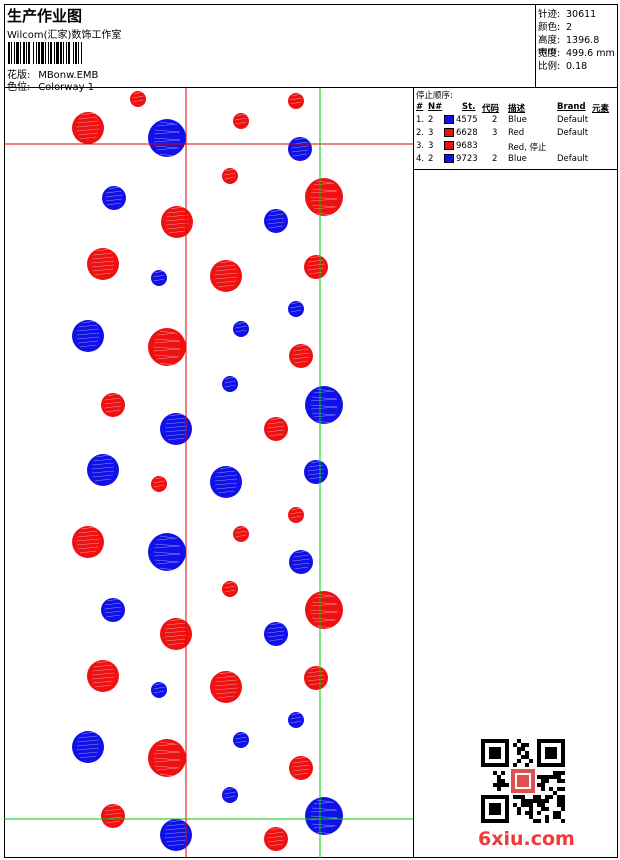  What do you see at coordinates (516, 133) in the screenshot?
I see `stop-desc: Red` at bounding box center [516, 133].